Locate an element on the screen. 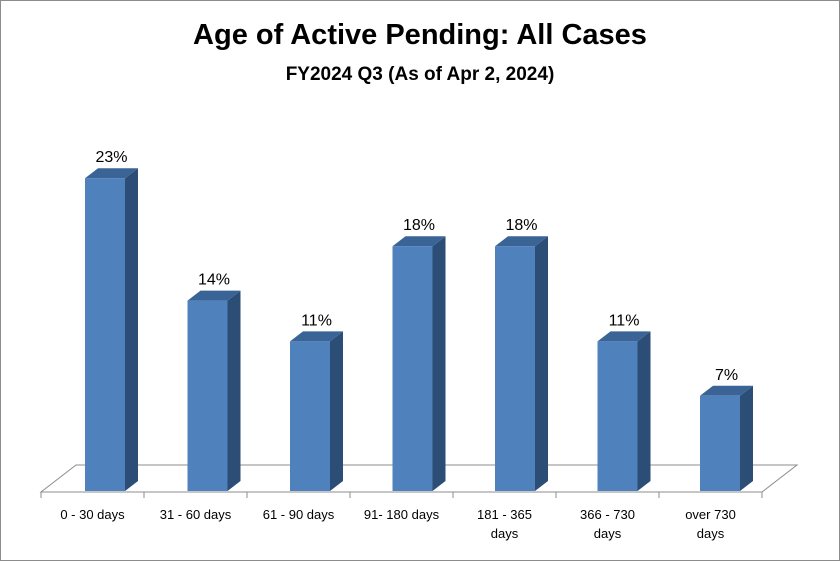 The height and width of the screenshot is (561, 840). chart-subtitle: FY2024 Q3 (As of Apr 2, 2024) is located at coordinates (420, 74).